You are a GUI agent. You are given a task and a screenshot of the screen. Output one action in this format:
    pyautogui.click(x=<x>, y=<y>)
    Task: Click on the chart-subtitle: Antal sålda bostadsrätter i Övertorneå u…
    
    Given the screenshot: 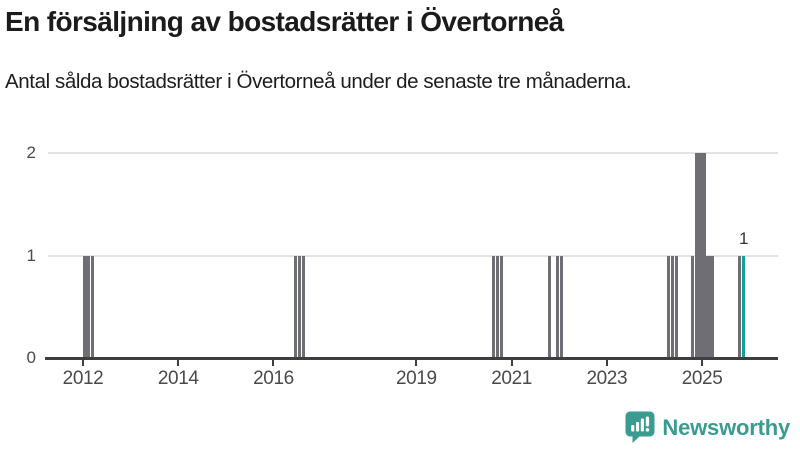 What is the action you would take?
    pyautogui.click(x=318, y=81)
    